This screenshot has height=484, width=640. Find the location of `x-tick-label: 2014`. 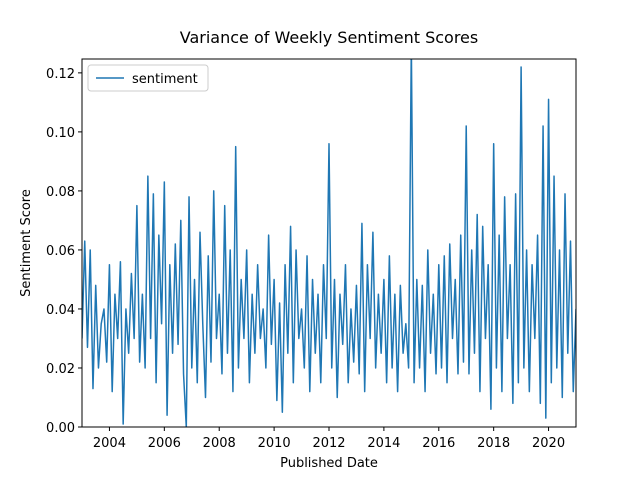

x-tick-label: 2014 is located at coordinates (383, 443).